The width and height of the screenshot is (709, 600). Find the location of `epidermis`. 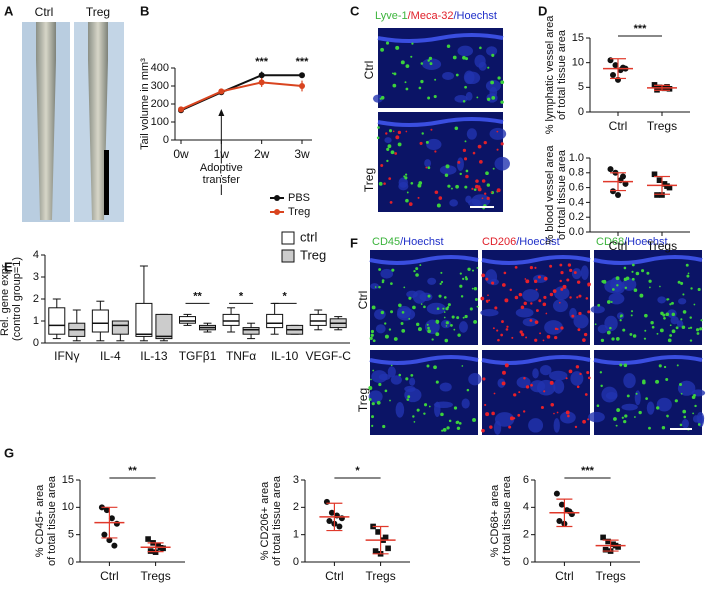

epidermis is located at coordinates (648, 260).